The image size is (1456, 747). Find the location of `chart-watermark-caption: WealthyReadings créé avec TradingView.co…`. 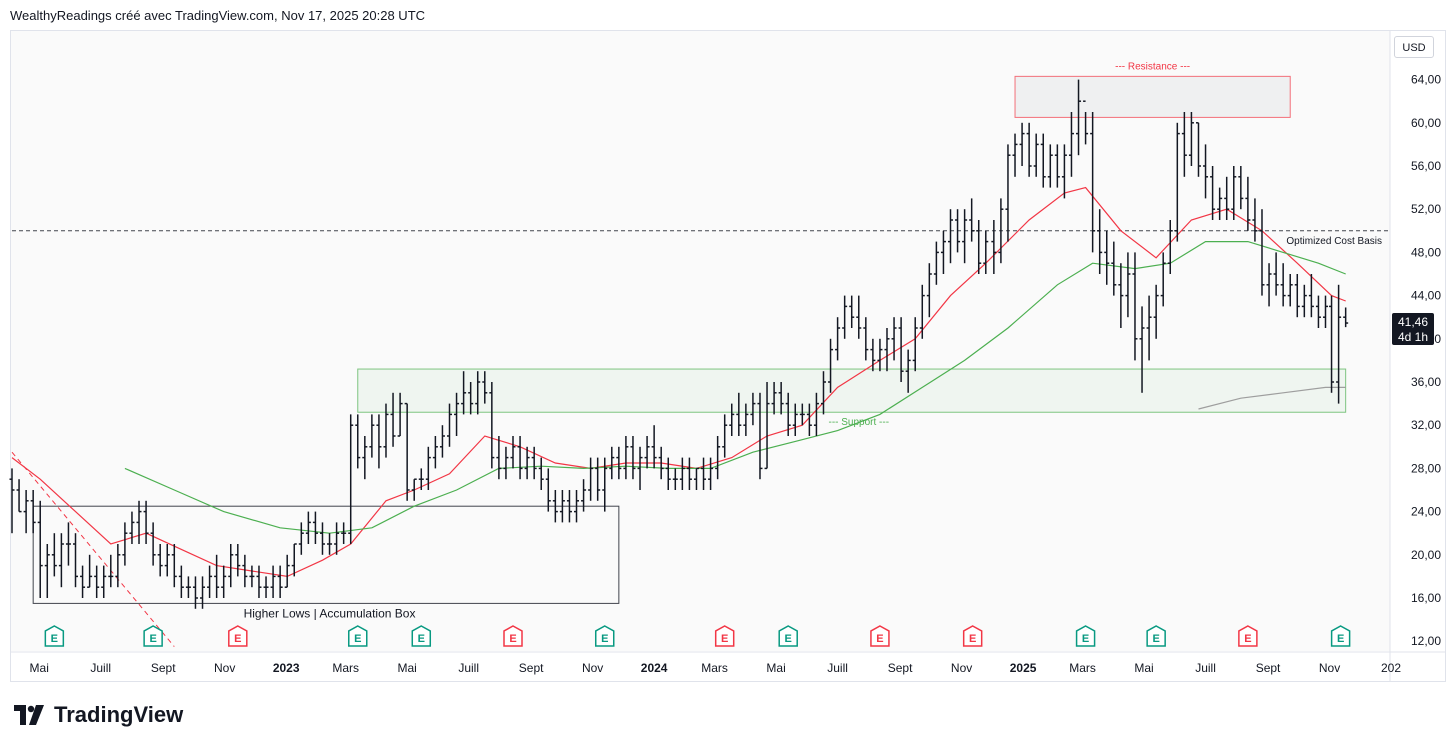

chart-watermark-caption: WealthyReadings créé avec TradingView.co… is located at coordinates (218, 15).